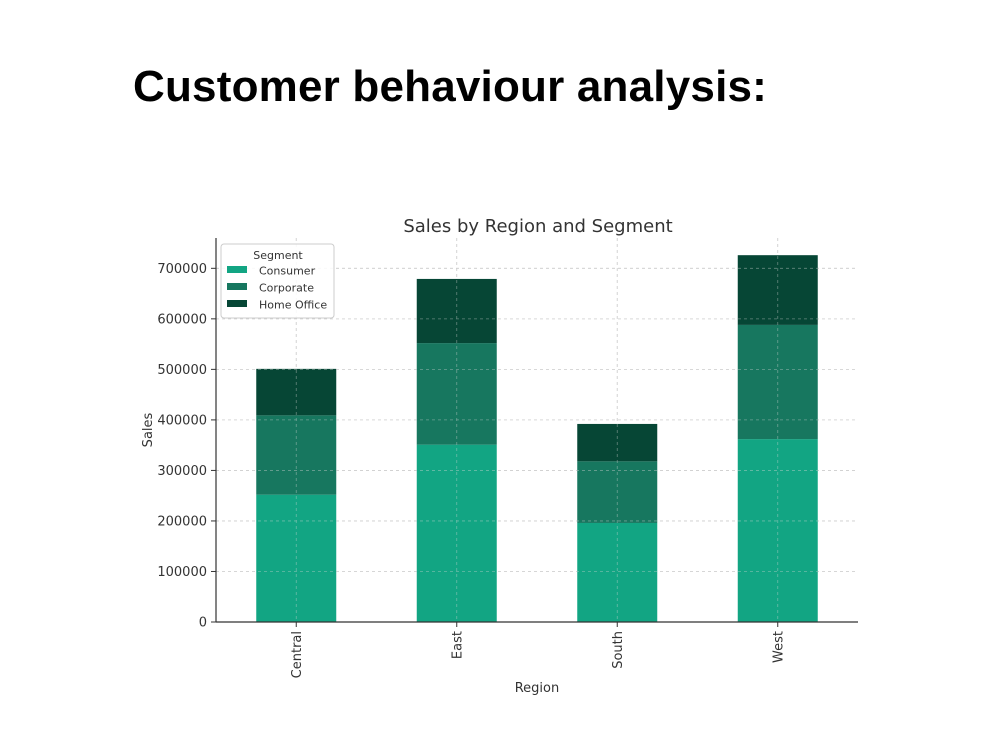 The width and height of the screenshot is (1000, 750). What do you see at coordinates (777, 530) in the screenshot?
I see `bar-west-consumer` at bounding box center [777, 530].